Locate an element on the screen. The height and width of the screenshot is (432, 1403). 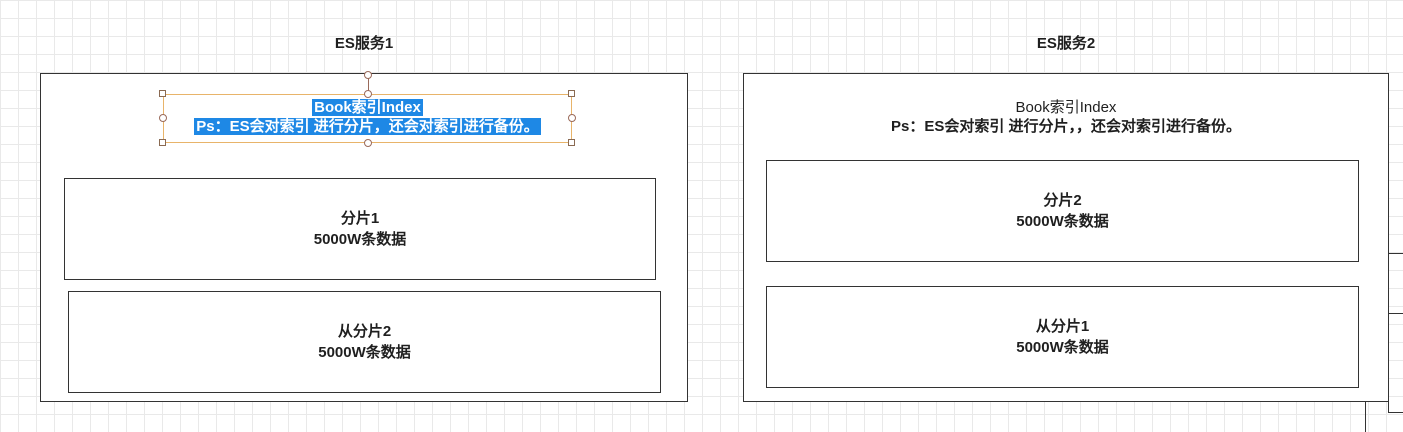
server-1-index-label: Book索引Index Ps：ES会对索引 进行分片，还会对索引进行备份。 is located at coordinates (367, 117).